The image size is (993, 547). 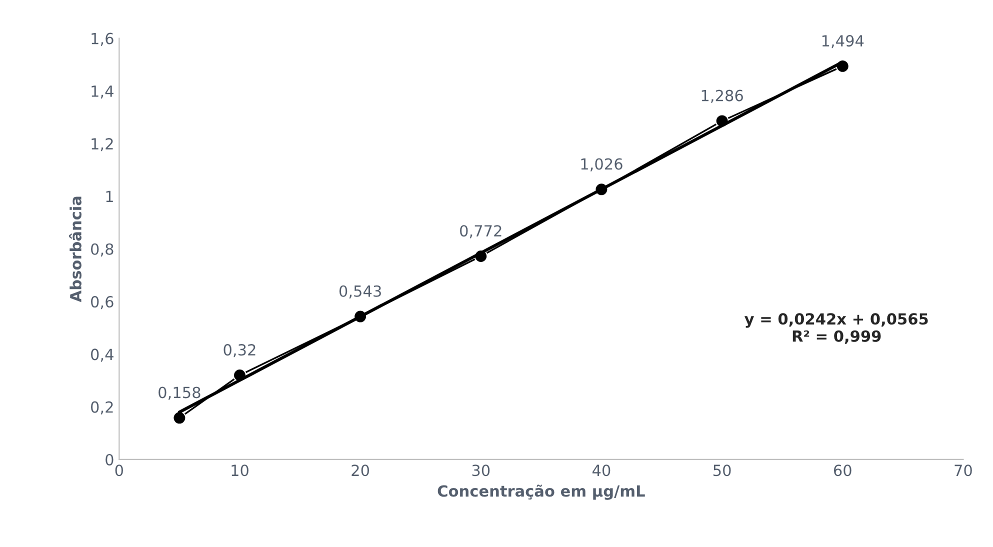 What do you see at coordinates (601, 470) in the screenshot?
I see `x-tick-label: 40` at bounding box center [601, 470].